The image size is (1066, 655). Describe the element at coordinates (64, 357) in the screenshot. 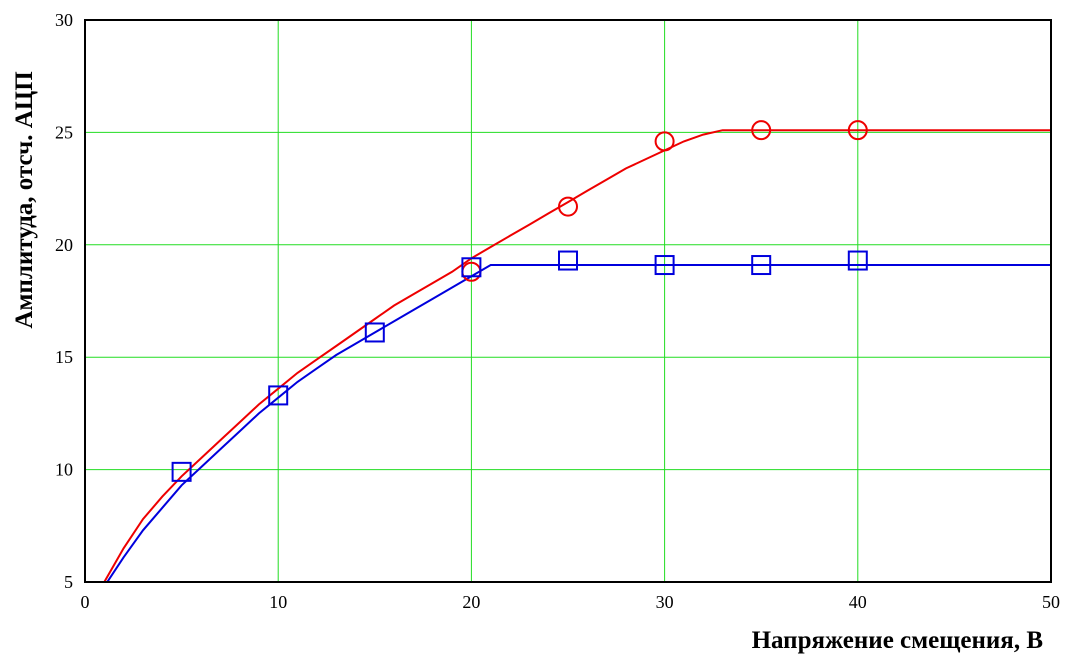

I see `y-tick-label: 15` at that location.